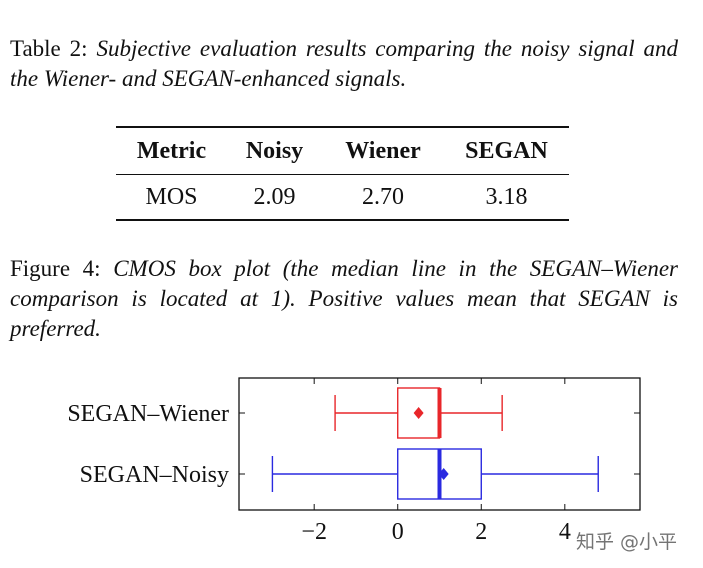 Image resolution: width=703 pixels, height=568 pixels. Describe the element at coordinates (274, 196) in the screenshot. I see `cell-noisy: 2.09` at that location.